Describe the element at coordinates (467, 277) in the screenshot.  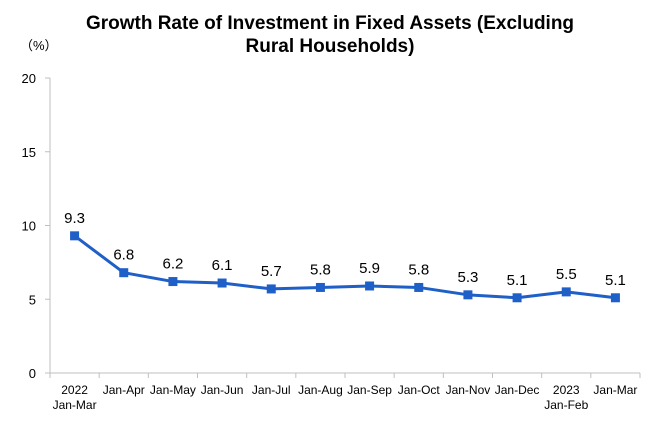
I see `data-label: 5.3` at that location.